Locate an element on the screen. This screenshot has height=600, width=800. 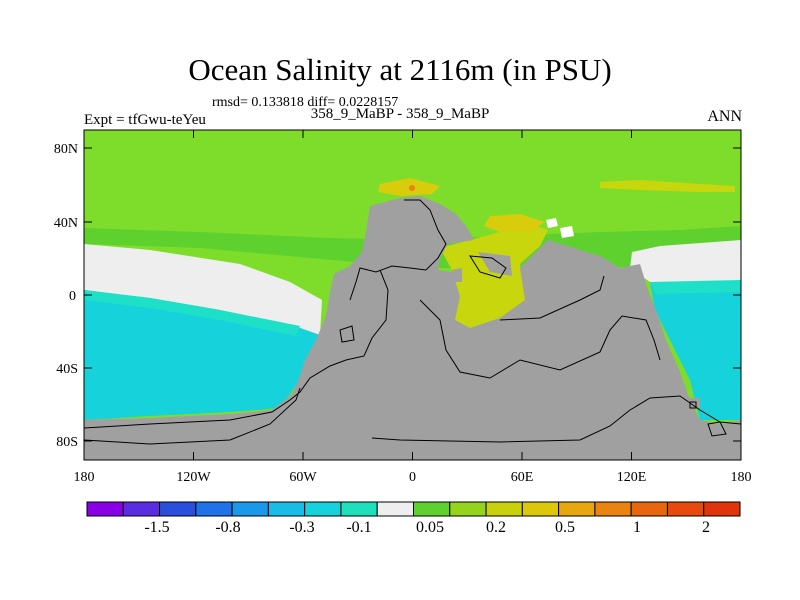
stats-label: rmsd= 0.133818 diff= 0.0228157 is located at coordinates (305, 102).